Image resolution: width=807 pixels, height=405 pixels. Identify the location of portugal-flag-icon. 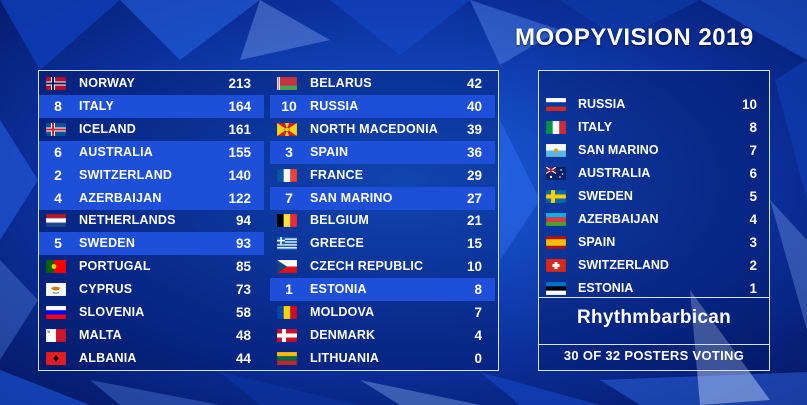
(56, 266).